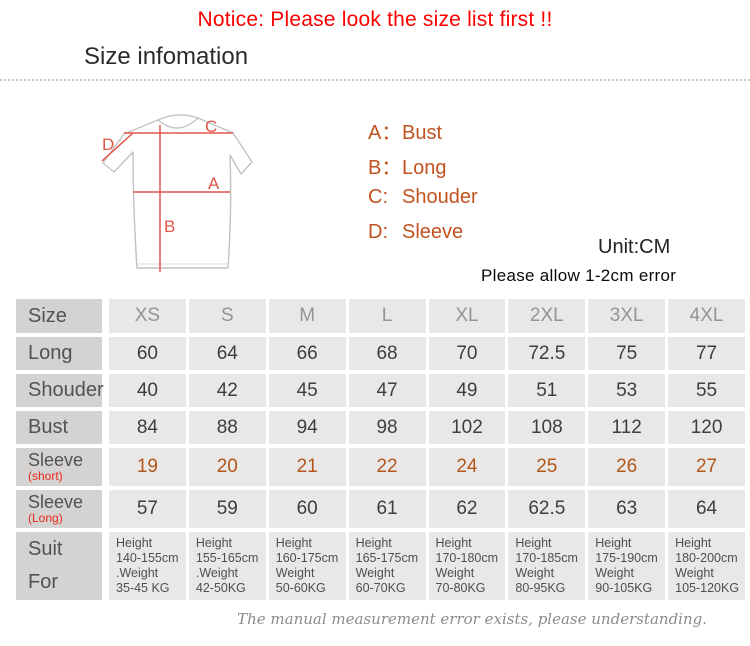  What do you see at coordinates (467, 566) in the screenshot?
I see `suit-cell: Height 170-180cm Weight 70-80KG` at bounding box center [467, 566].